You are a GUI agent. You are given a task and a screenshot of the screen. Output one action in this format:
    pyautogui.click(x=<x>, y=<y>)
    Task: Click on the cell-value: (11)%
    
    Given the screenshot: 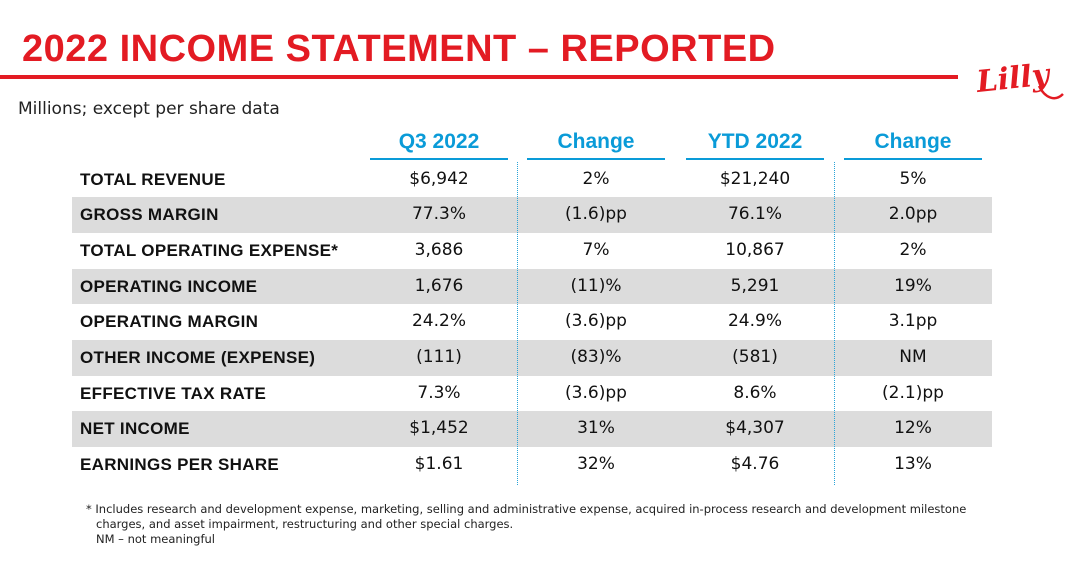 What is the action you would take?
    pyautogui.click(x=596, y=285)
    